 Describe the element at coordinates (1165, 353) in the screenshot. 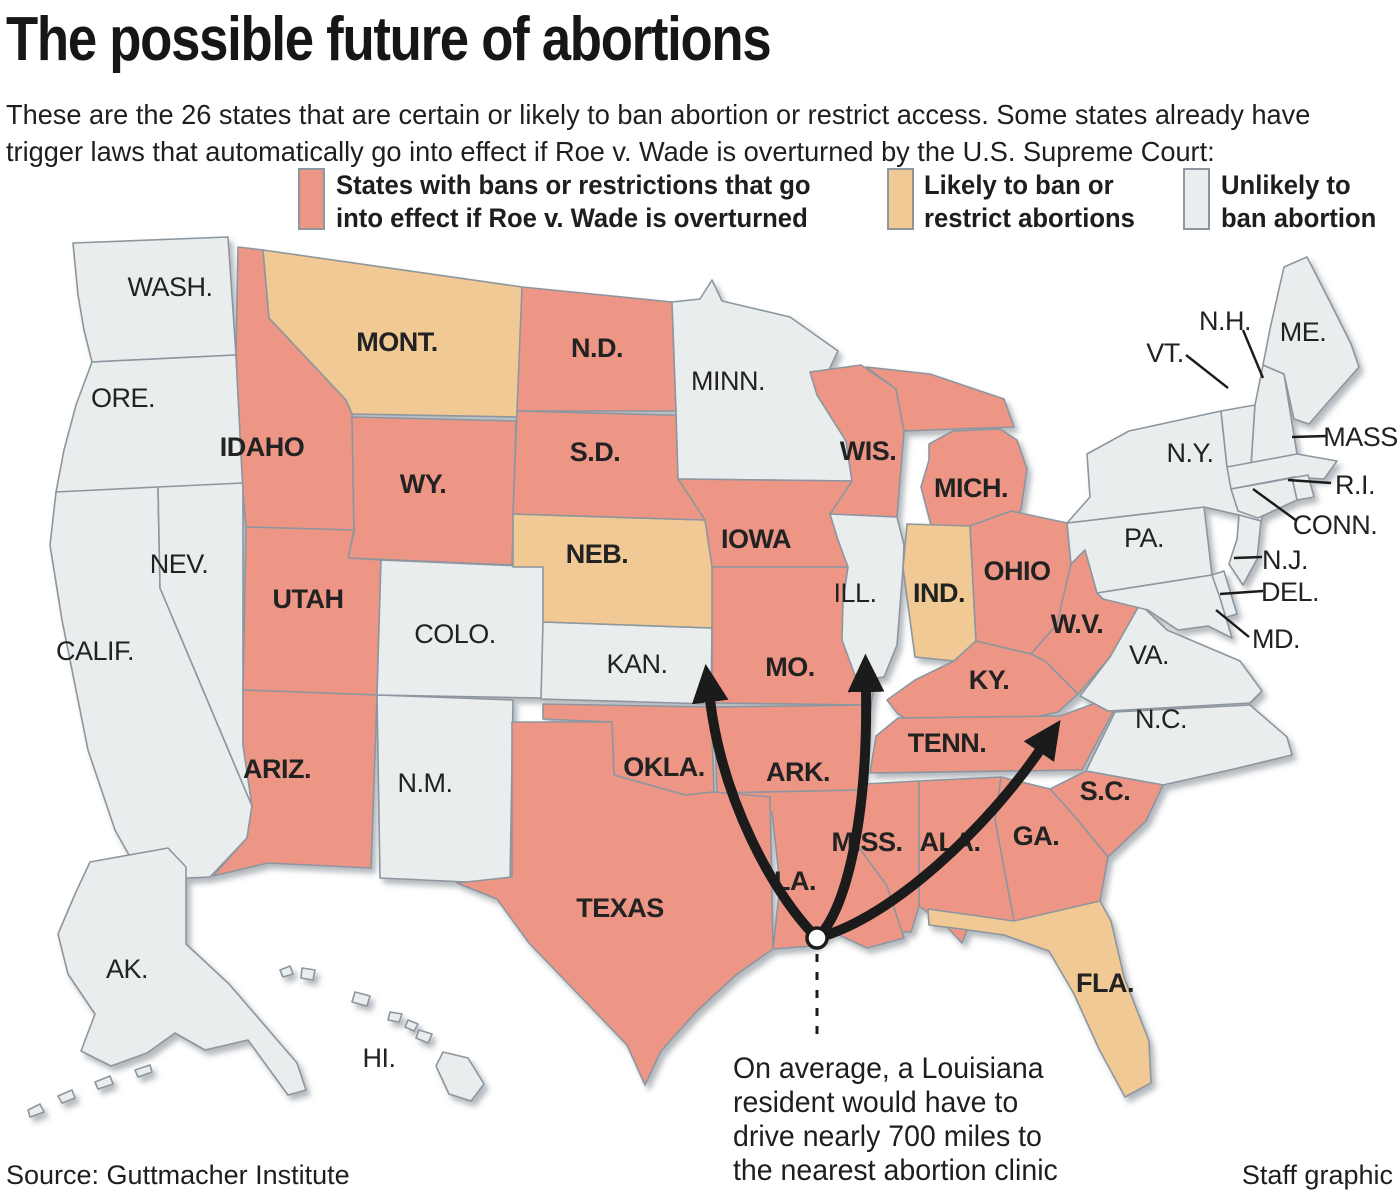

I see `state-label-vt: VT.` at that location.